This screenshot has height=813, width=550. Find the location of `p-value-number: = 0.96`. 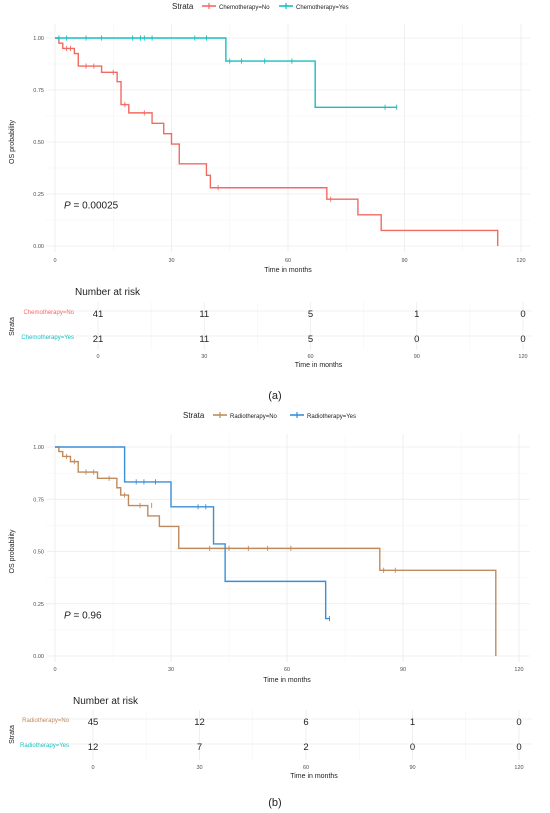

p-value-number: = 0.96 is located at coordinates (86, 615).